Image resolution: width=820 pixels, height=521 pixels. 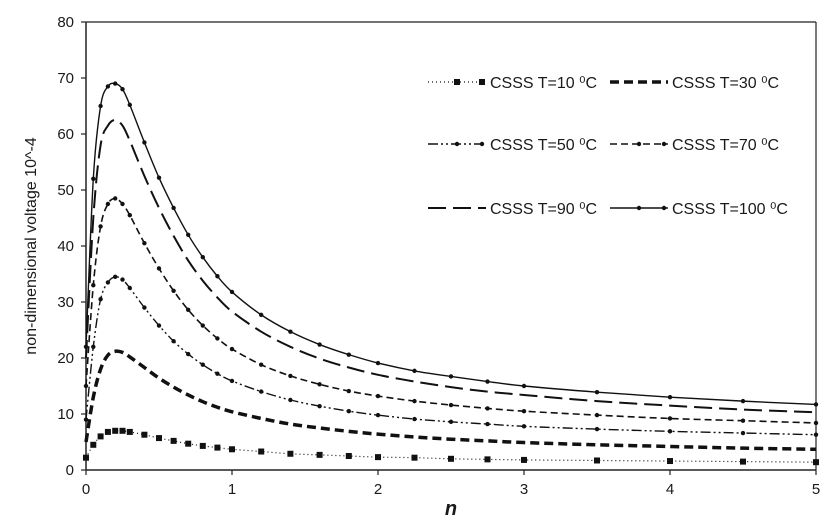 I want to click on y-tick-label: 30, so click(x=65, y=302).